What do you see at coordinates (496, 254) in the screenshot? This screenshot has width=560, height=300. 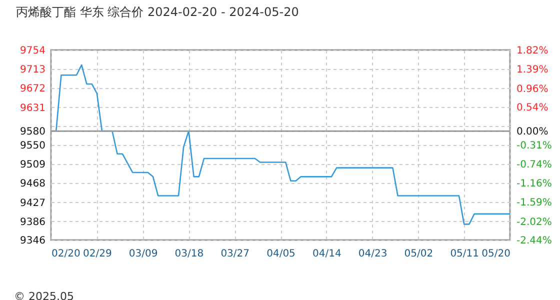 I see `x-tick-label: 05/20` at bounding box center [496, 254].